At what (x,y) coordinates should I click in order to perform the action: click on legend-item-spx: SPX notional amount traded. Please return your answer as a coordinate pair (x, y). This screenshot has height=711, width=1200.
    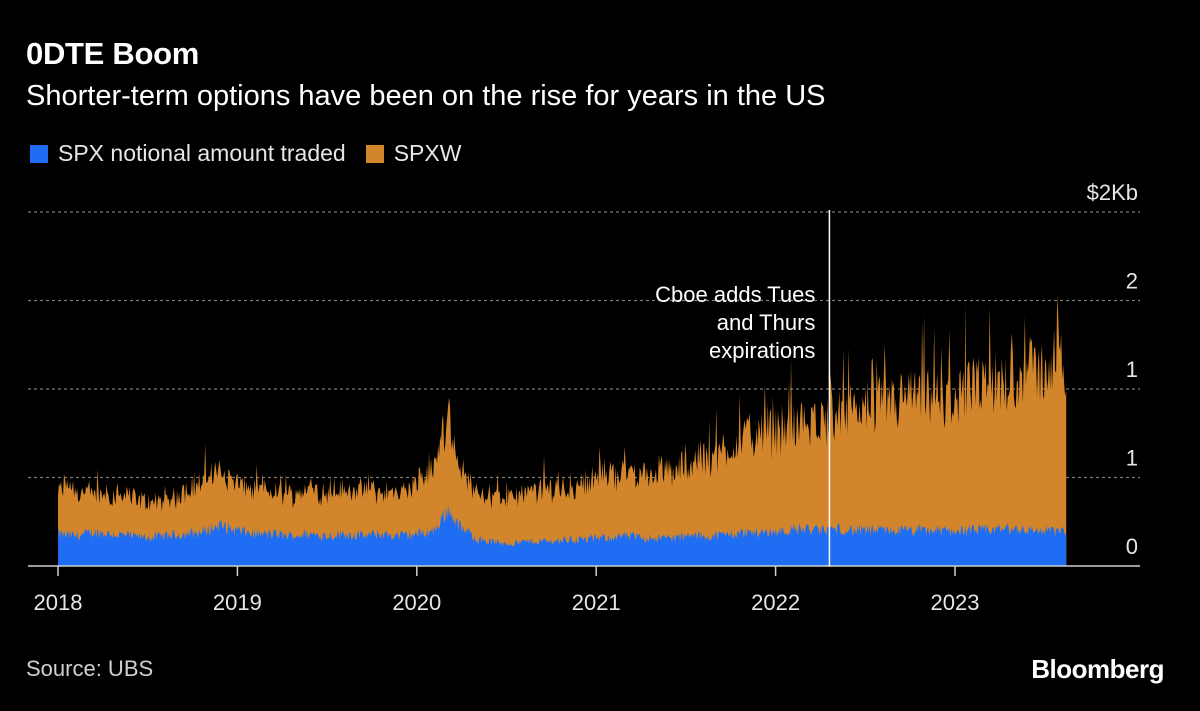
    Looking at the image, I should click on (188, 153).